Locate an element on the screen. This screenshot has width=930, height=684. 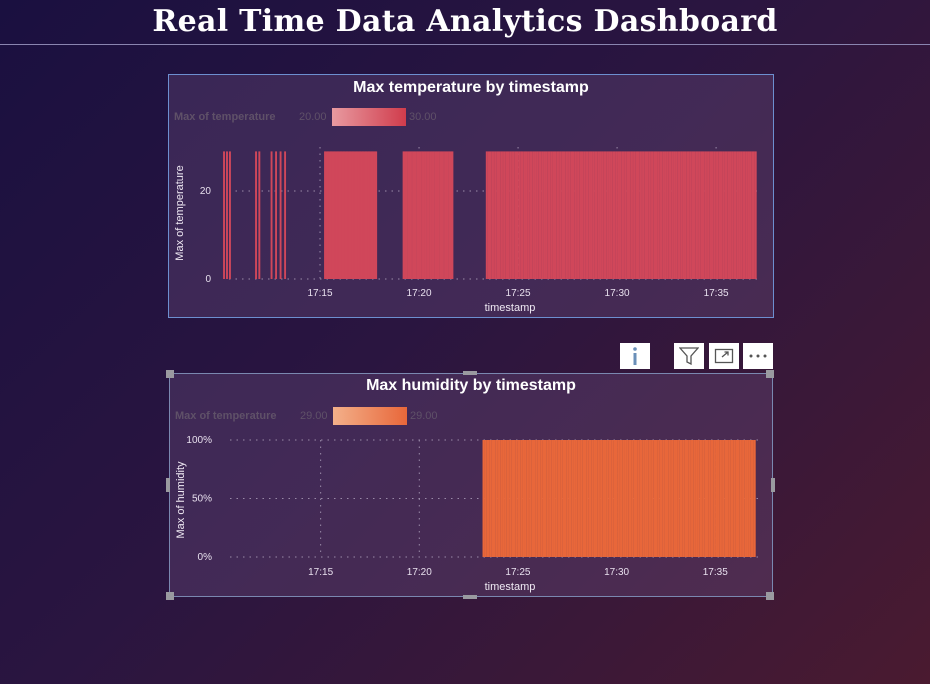
resize-handle-top is located at coordinates (470, 373).